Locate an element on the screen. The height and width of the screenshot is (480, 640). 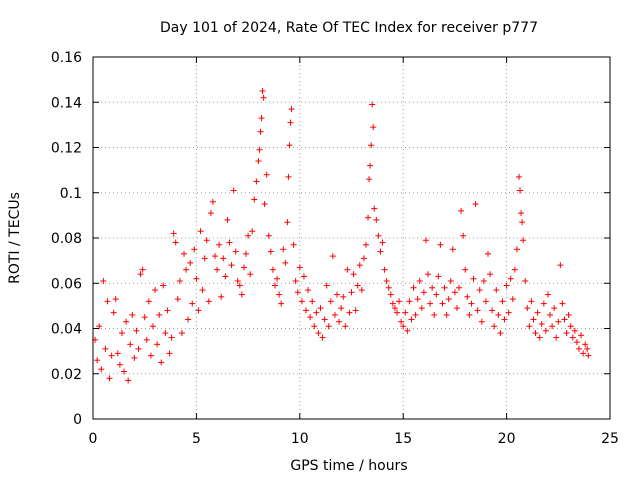
y-tick-label: 0 is located at coordinates (77, 420).